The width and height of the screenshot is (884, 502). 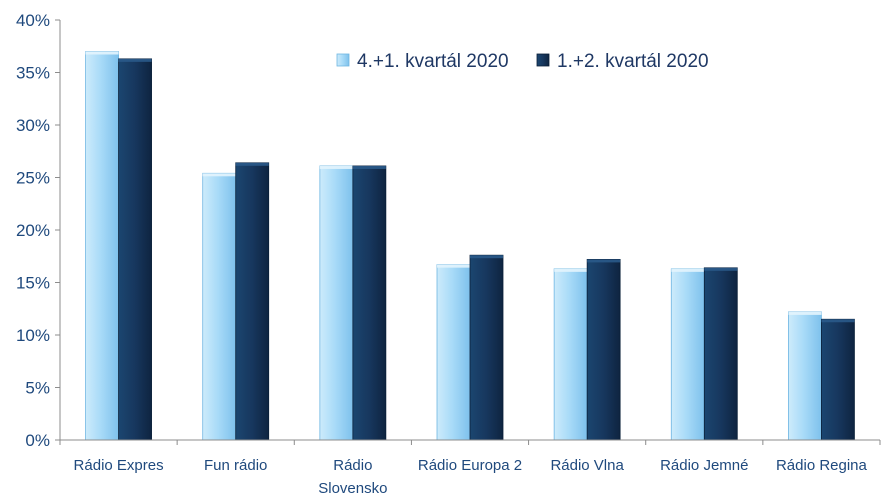 I want to click on y-tick-label: 25%, so click(x=33, y=178).